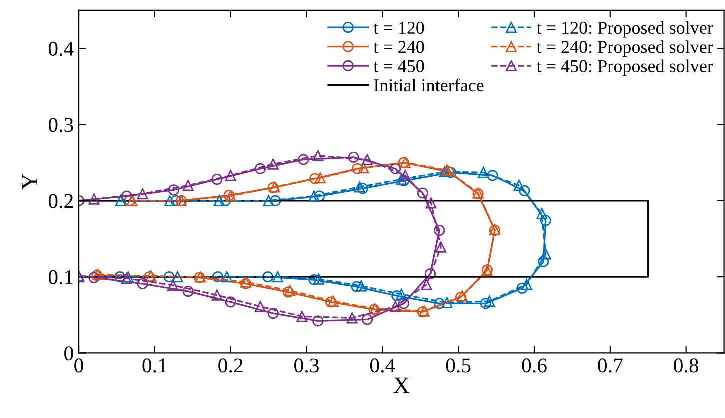  I want to click on x-tick-label: 0.5, so click(458, 365).